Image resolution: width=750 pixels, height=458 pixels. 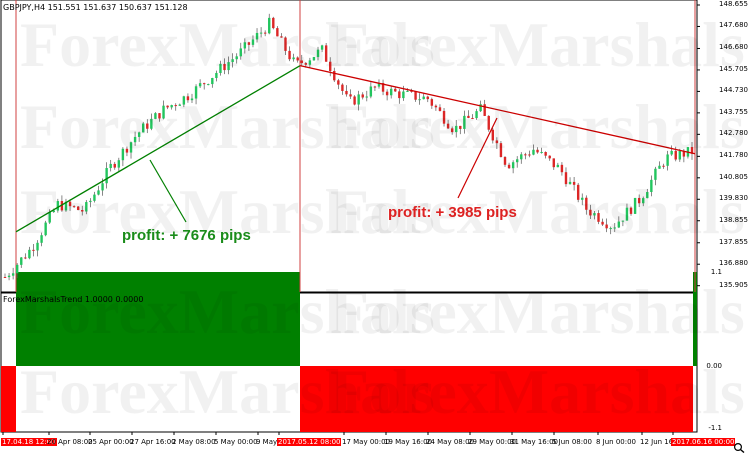 I want to click on time-label: 17 May 00:00, so click(x=366, y=442).